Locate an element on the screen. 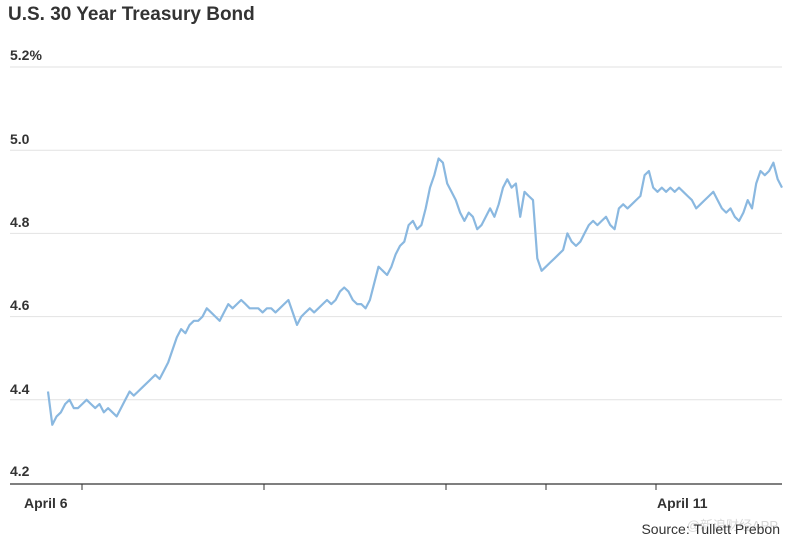 Image resolution: width=790 pixels, height=544 pixels. source-note: Source: Tullett Prebon is located at coordinates (710, 529).